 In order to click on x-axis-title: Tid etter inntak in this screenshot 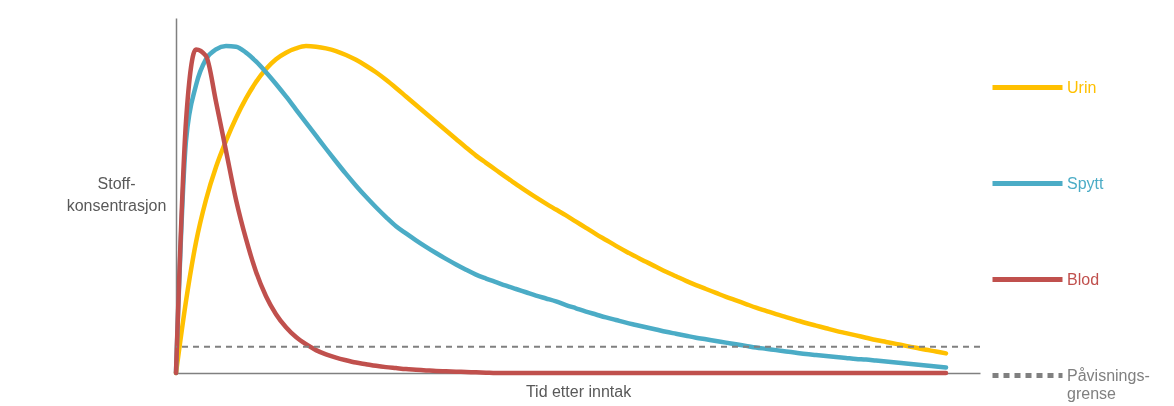, I will do `click(579, 391)`.